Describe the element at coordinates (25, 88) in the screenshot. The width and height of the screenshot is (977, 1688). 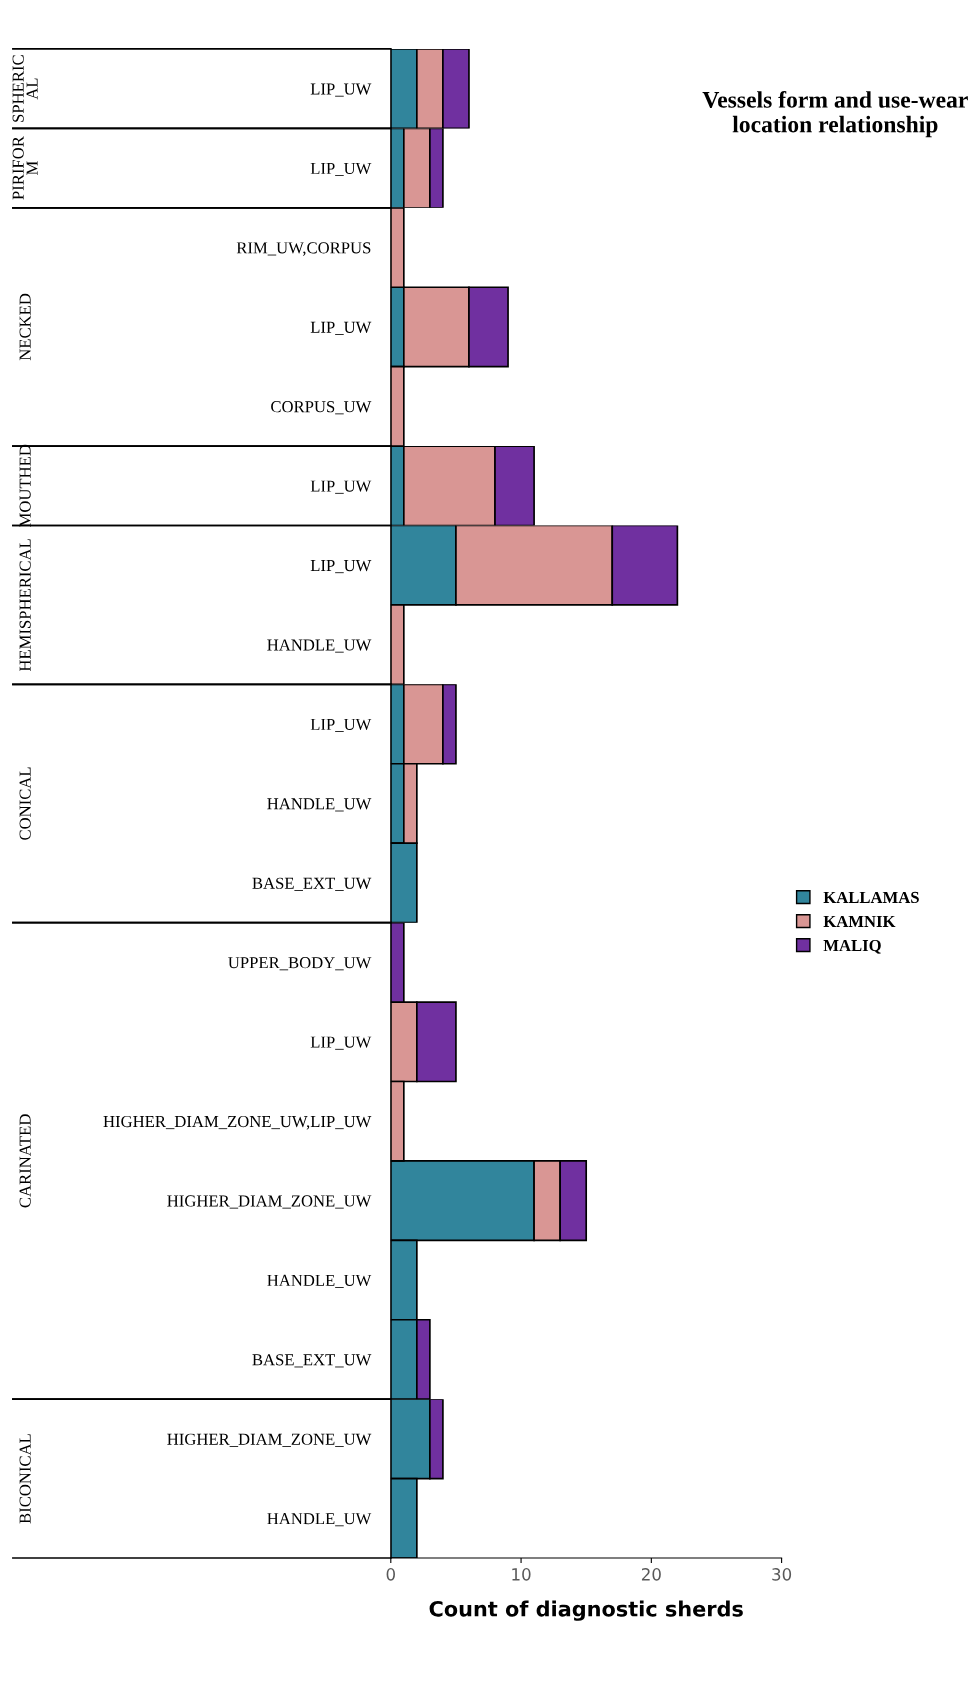
I see `y-axis-title: SPHERICAL` at that location.